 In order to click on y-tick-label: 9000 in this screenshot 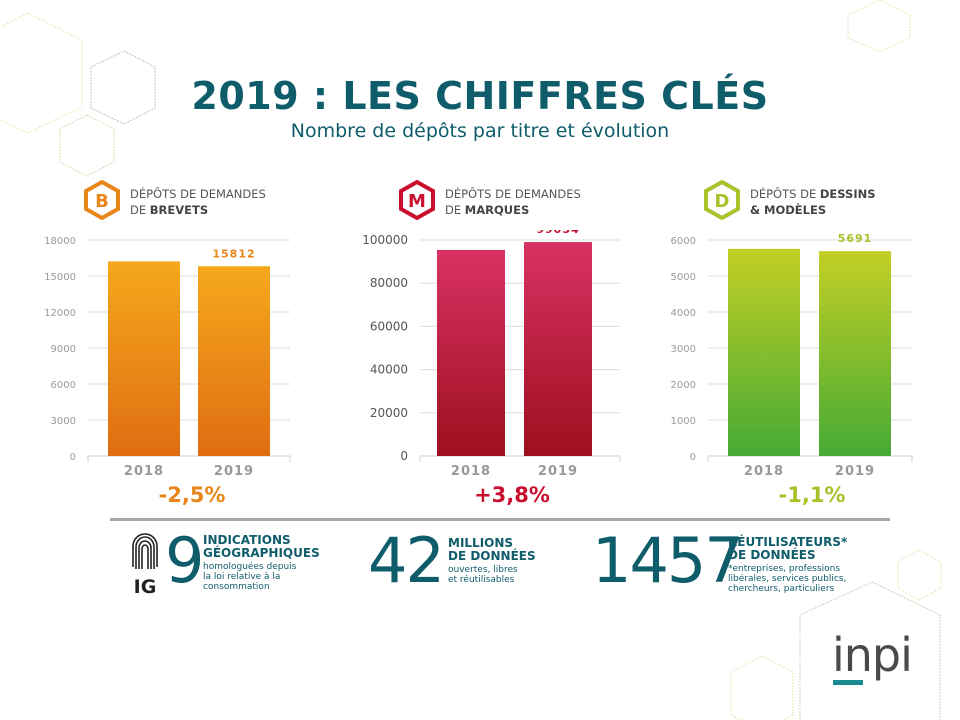, I will do `click(63, 349)`.